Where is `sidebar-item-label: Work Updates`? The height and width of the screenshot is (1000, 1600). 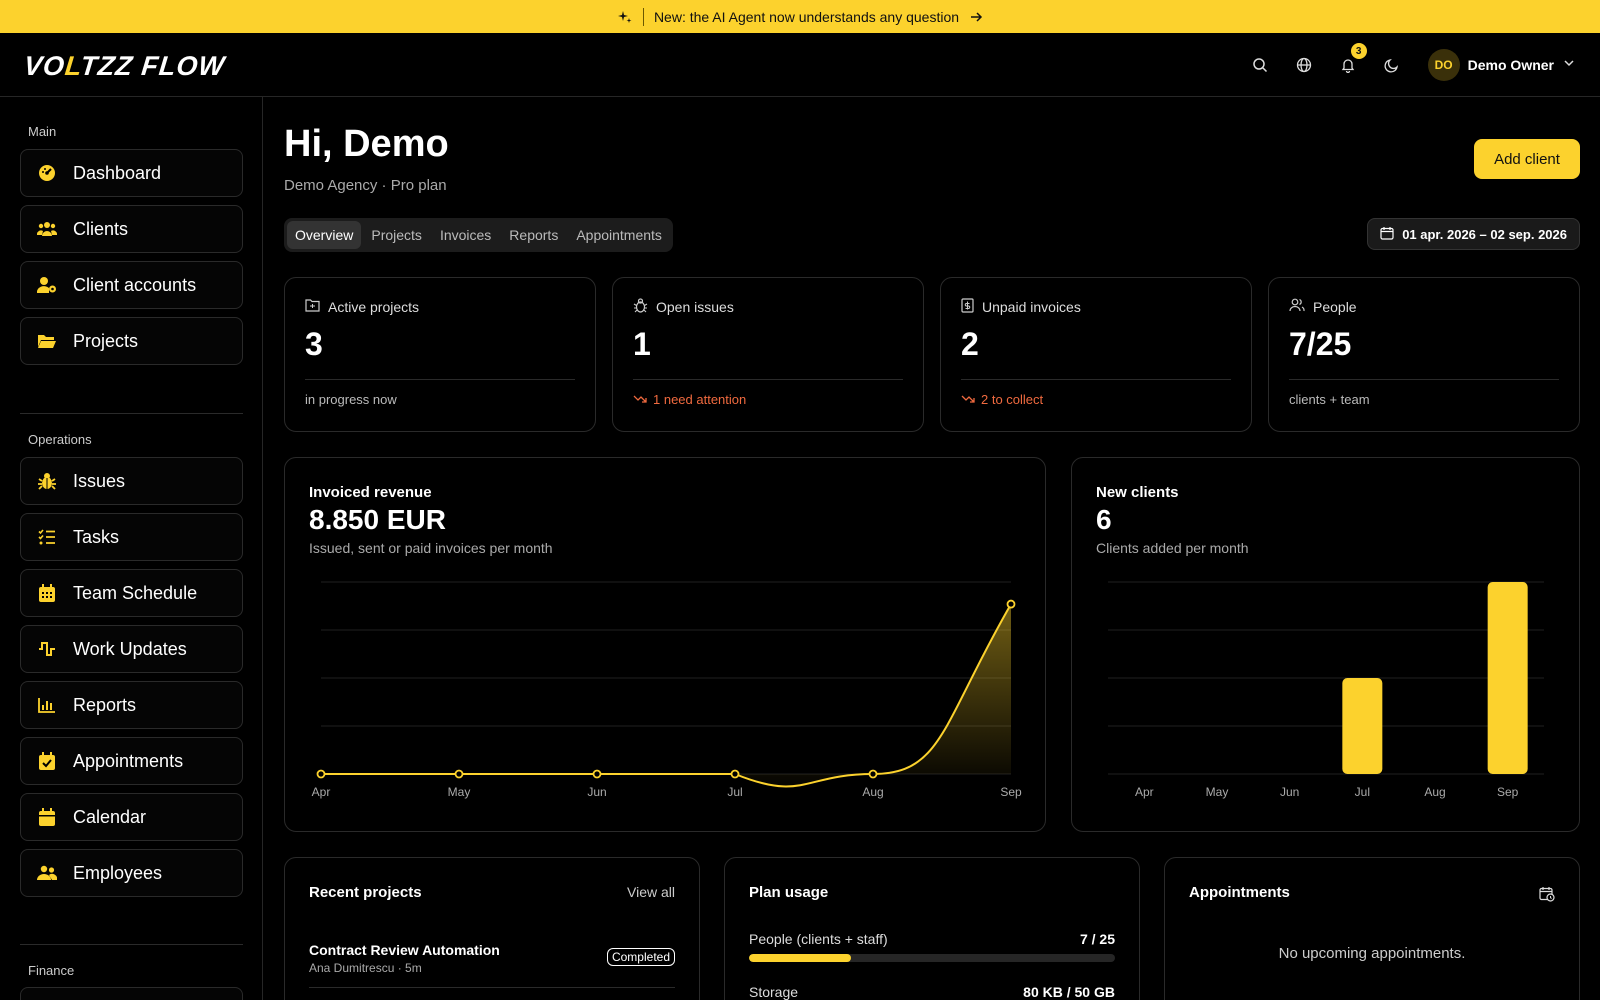
sidebar-item-label: Work Updates is located at coordinates (130, 648).